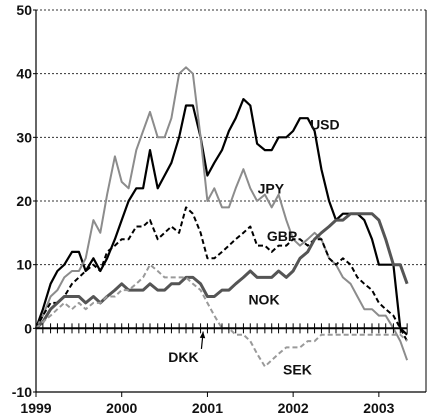 This screenshot has width=434, height=420. I want to click on x-tick-label: 2001, so click(207, 408).